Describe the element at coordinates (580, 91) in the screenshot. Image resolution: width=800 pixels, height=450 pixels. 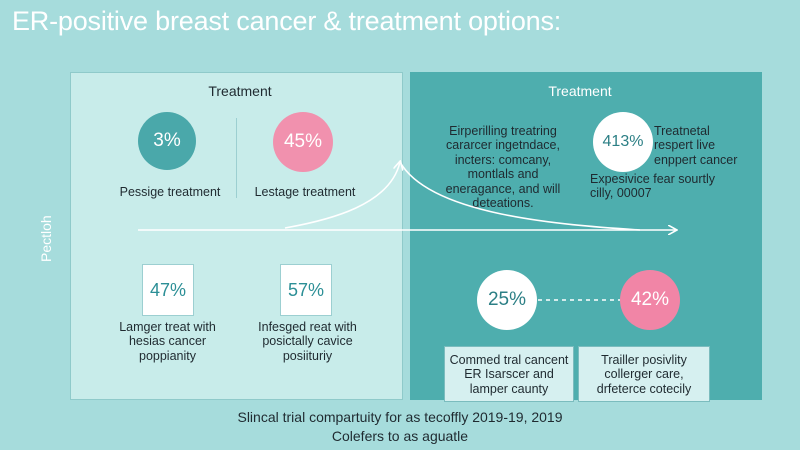
I see `right-panel-heading: Treatment` at that location.